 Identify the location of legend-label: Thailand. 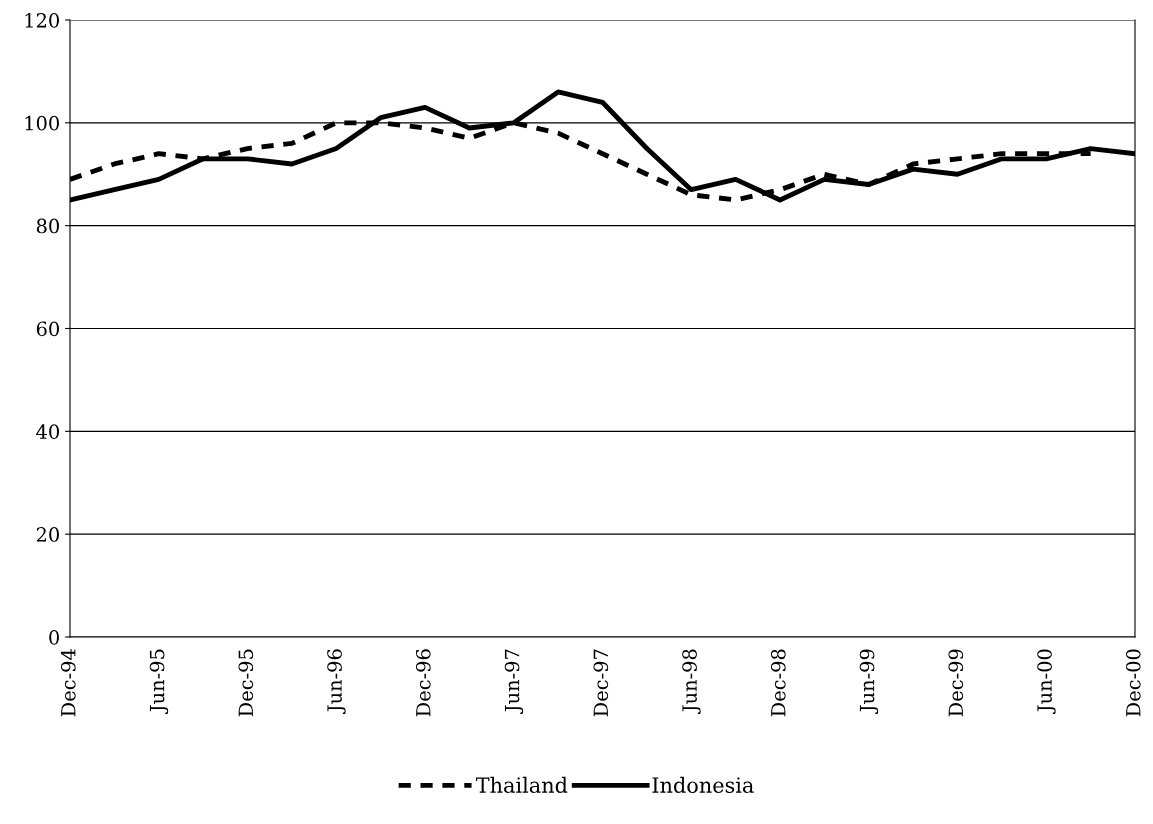
(521, 784).